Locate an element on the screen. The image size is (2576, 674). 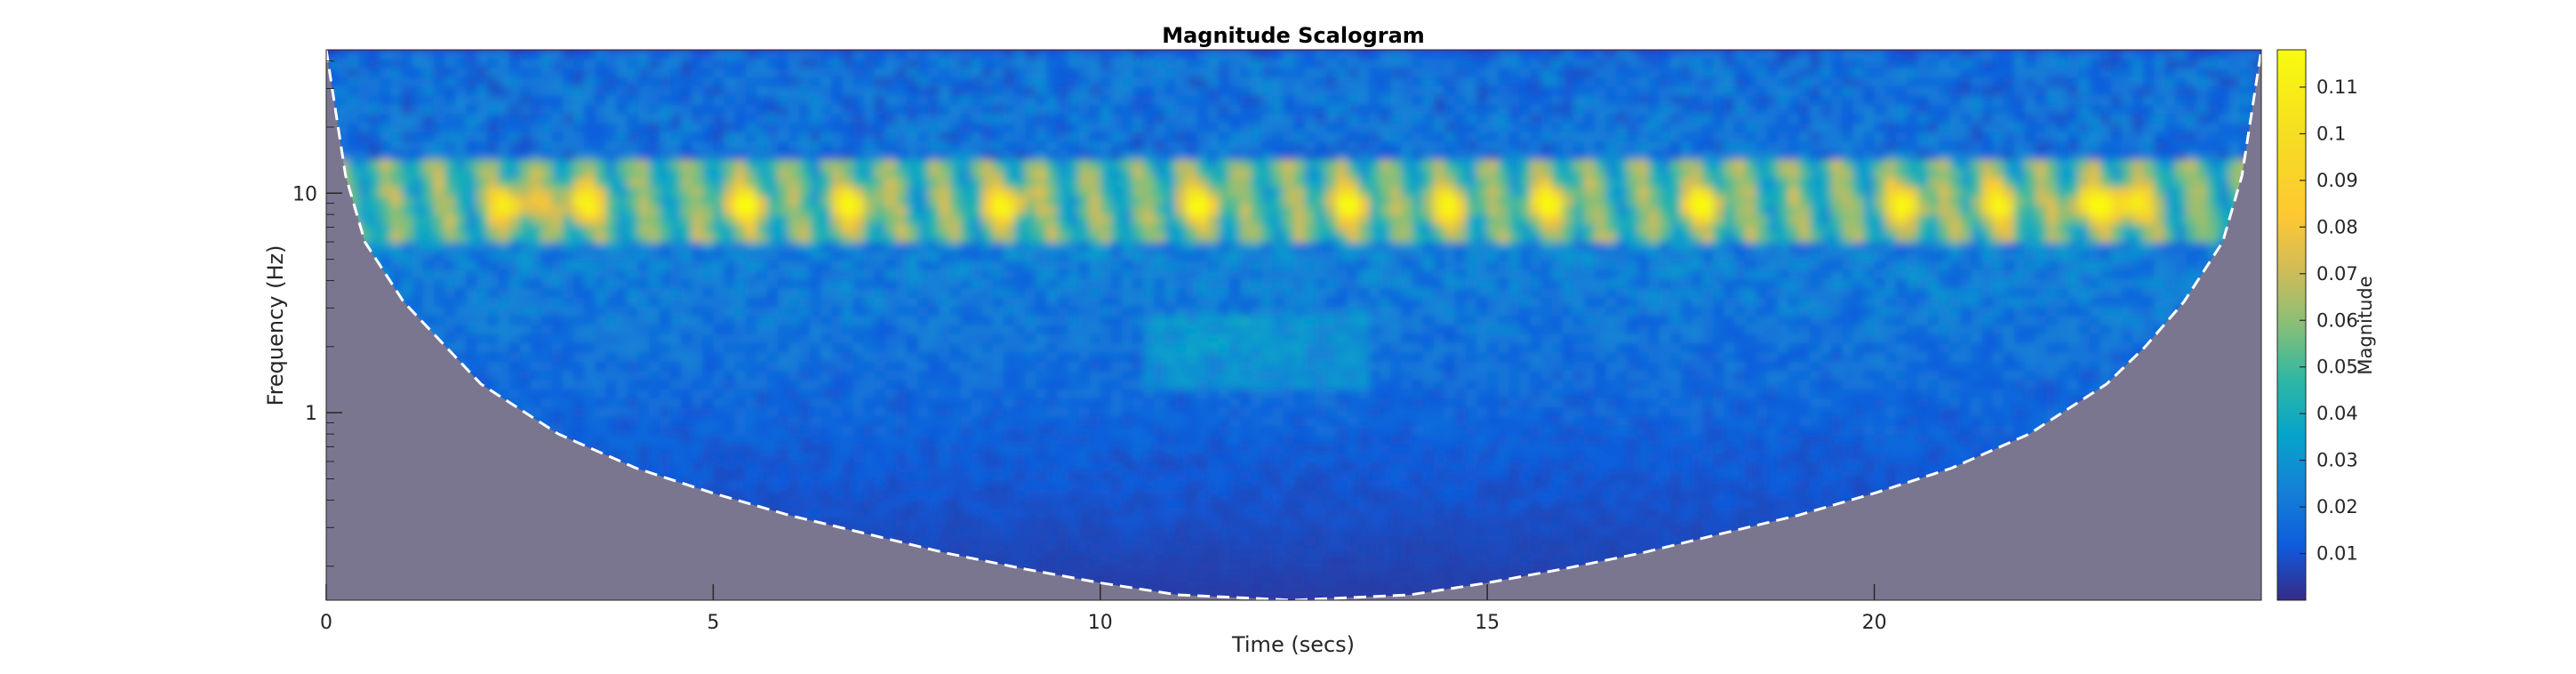
colorbar-label: Magnitude is located at coordinates (2365, 325).